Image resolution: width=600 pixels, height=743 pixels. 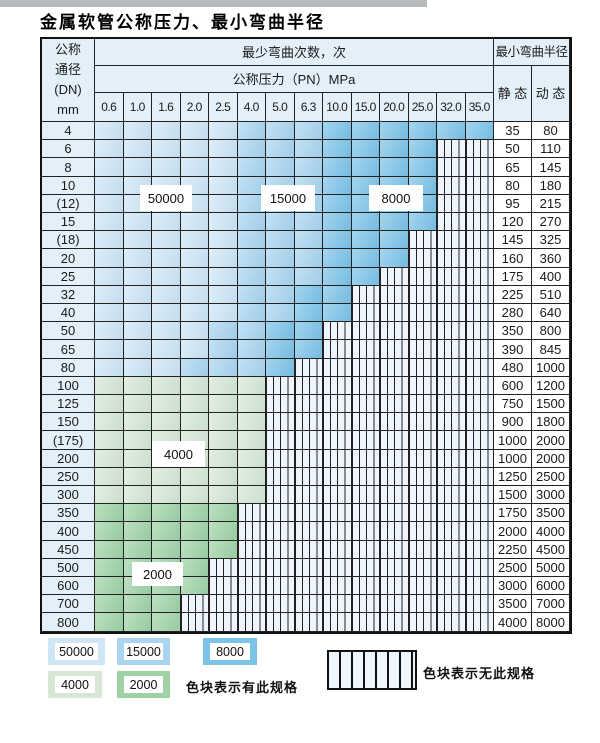 What do you see at coordinates (166, 107) in the screenshot?
I see `pressure-header-cell: 1.6` at bounding box center [166, 107].